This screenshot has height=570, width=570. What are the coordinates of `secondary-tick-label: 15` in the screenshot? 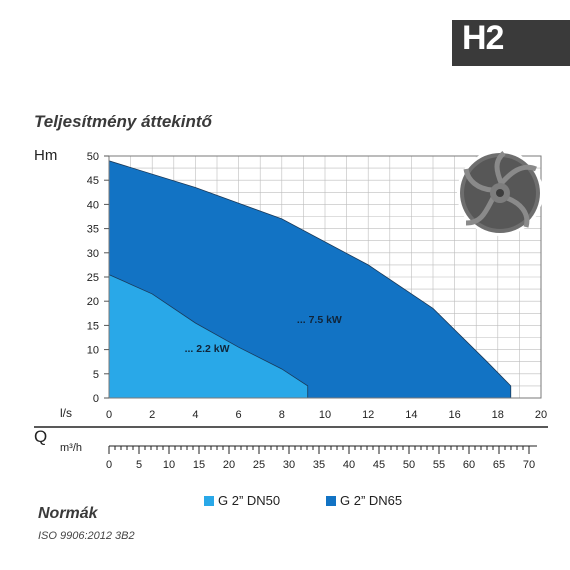 It's located at (199, 465).